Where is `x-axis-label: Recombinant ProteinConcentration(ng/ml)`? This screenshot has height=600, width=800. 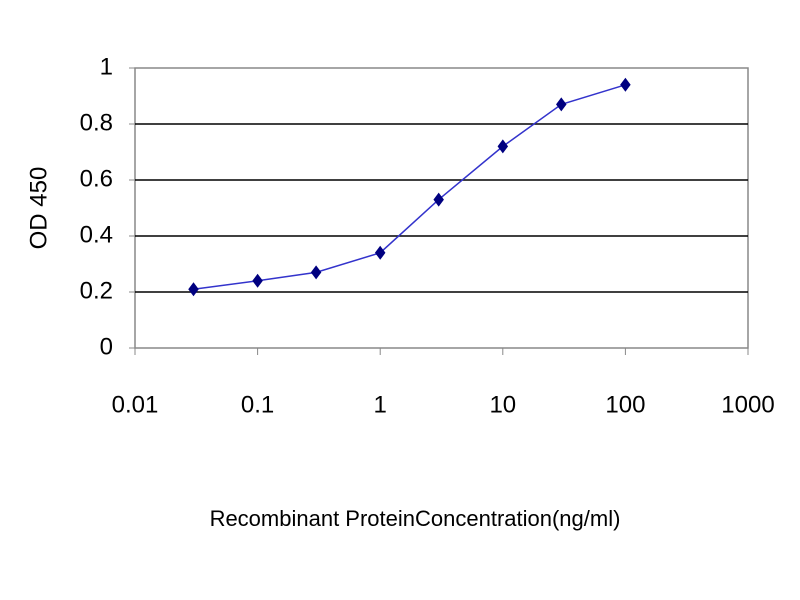
x-axis-label: Recombinant ProteinConcentration(ng/ml) is located at coordinates (415, 518).